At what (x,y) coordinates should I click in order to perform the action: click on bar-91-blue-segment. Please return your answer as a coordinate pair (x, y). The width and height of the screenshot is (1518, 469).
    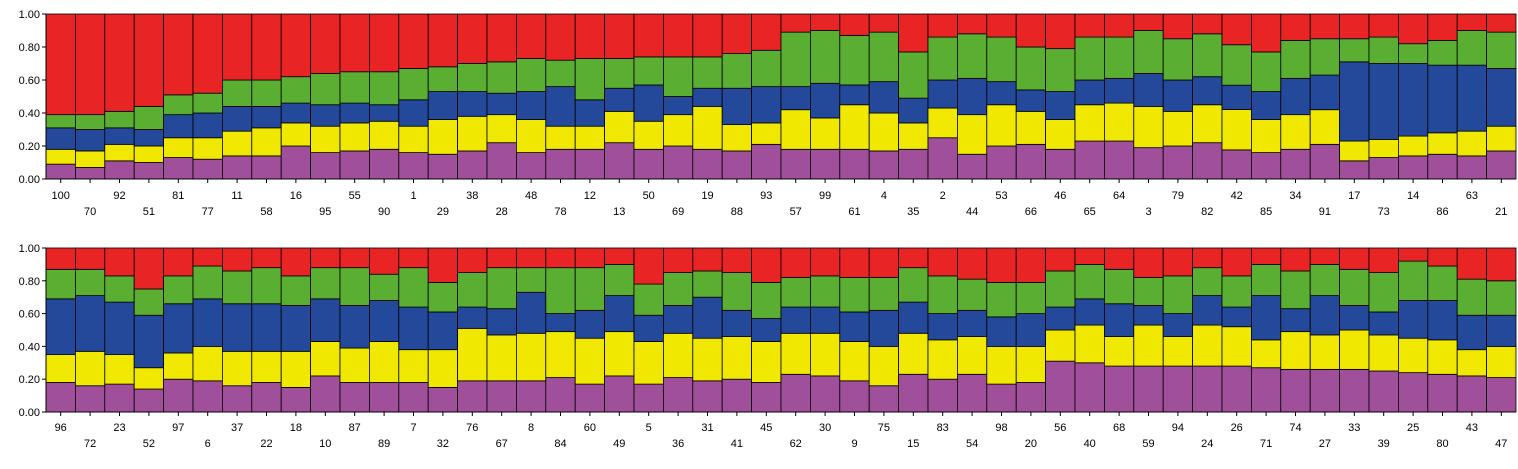
    Looking at the image, I should click on (1324, 92).